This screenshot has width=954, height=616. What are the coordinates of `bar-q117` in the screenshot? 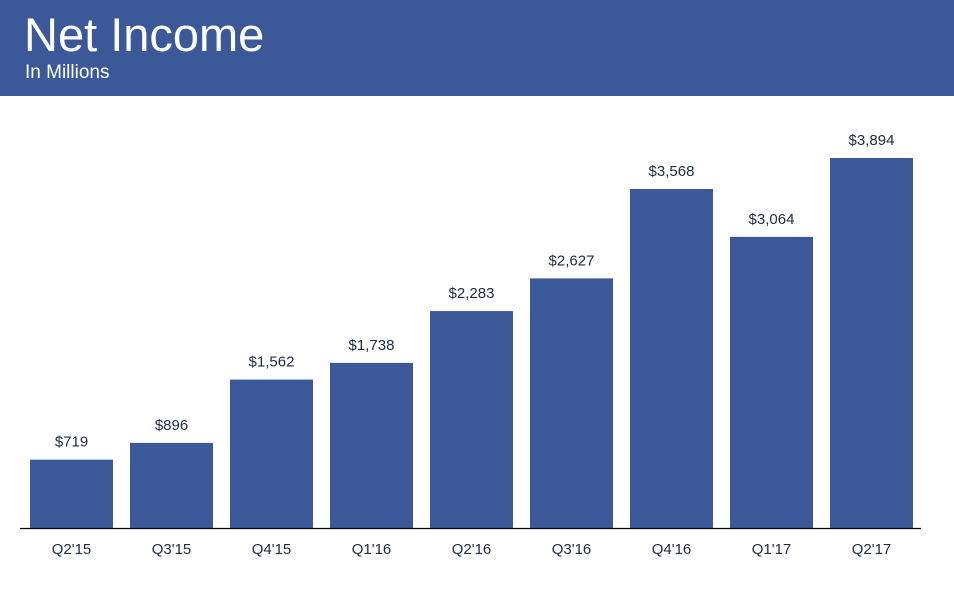 It's located at (771, 382).